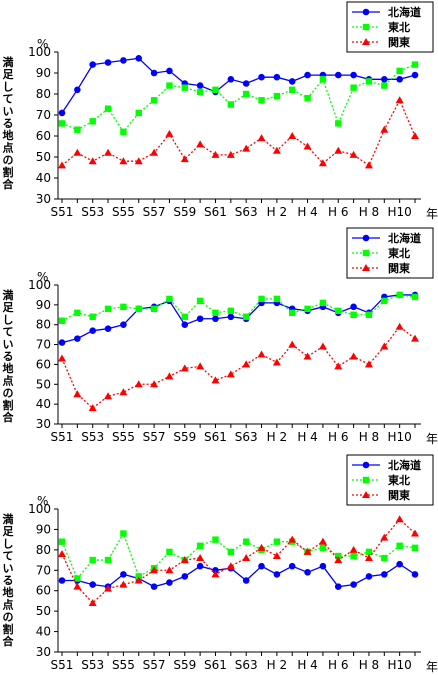 Image resolution: width=438 pixels, height=675 pixels. What do you see at coordinates (42, 277) in the screenshot?
I see `y-unit-label: %` at bounding box center [42, 277].